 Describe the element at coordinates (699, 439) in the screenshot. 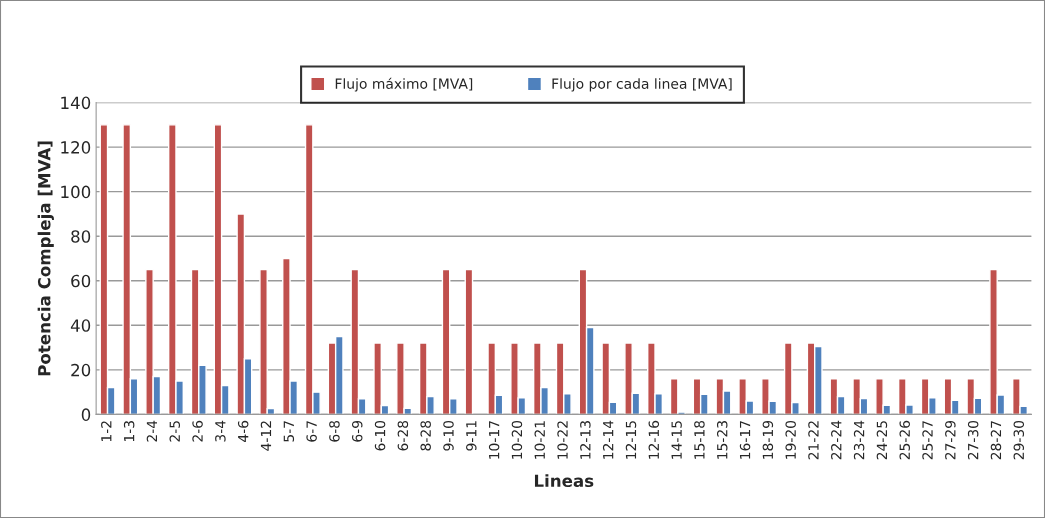

I see `x-tick-label: 15-18` at that location.